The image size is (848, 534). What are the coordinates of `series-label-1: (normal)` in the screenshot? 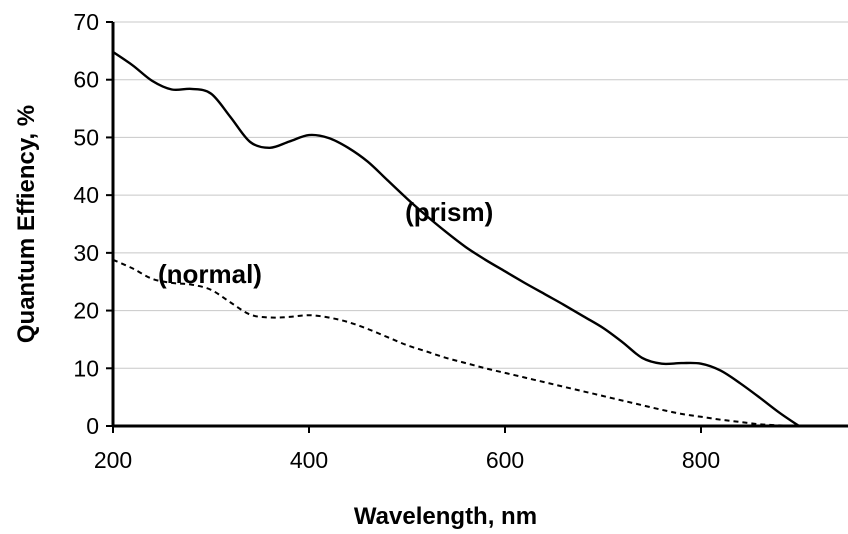 It's located at (210, 274).